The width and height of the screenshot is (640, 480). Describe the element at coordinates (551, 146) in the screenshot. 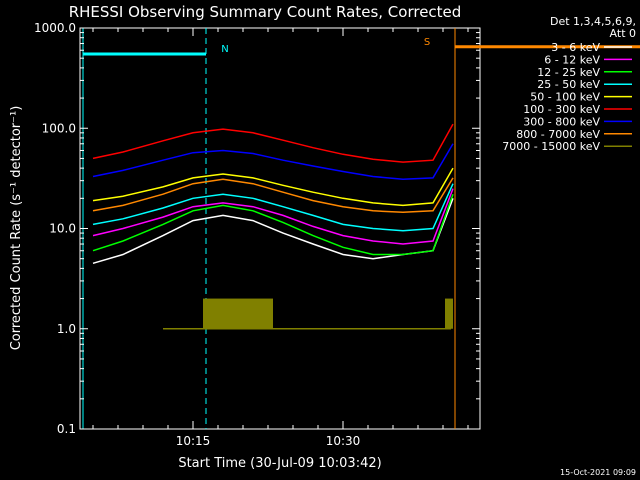

I see `legend-label-8: 7000 - 15000 keV` at that location.